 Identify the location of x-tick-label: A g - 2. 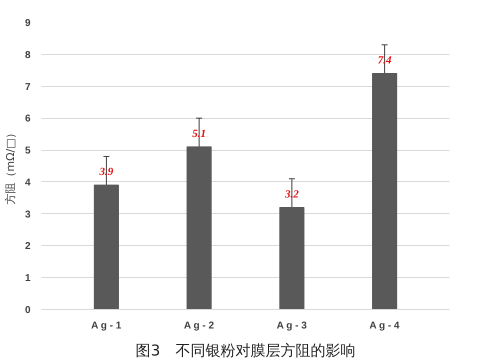
(199, 326).